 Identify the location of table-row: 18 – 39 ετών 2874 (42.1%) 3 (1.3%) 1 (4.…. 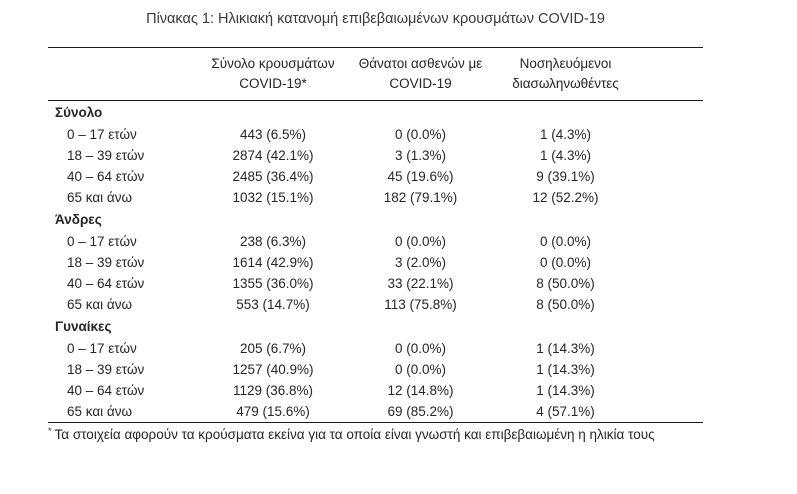
(375, 155).